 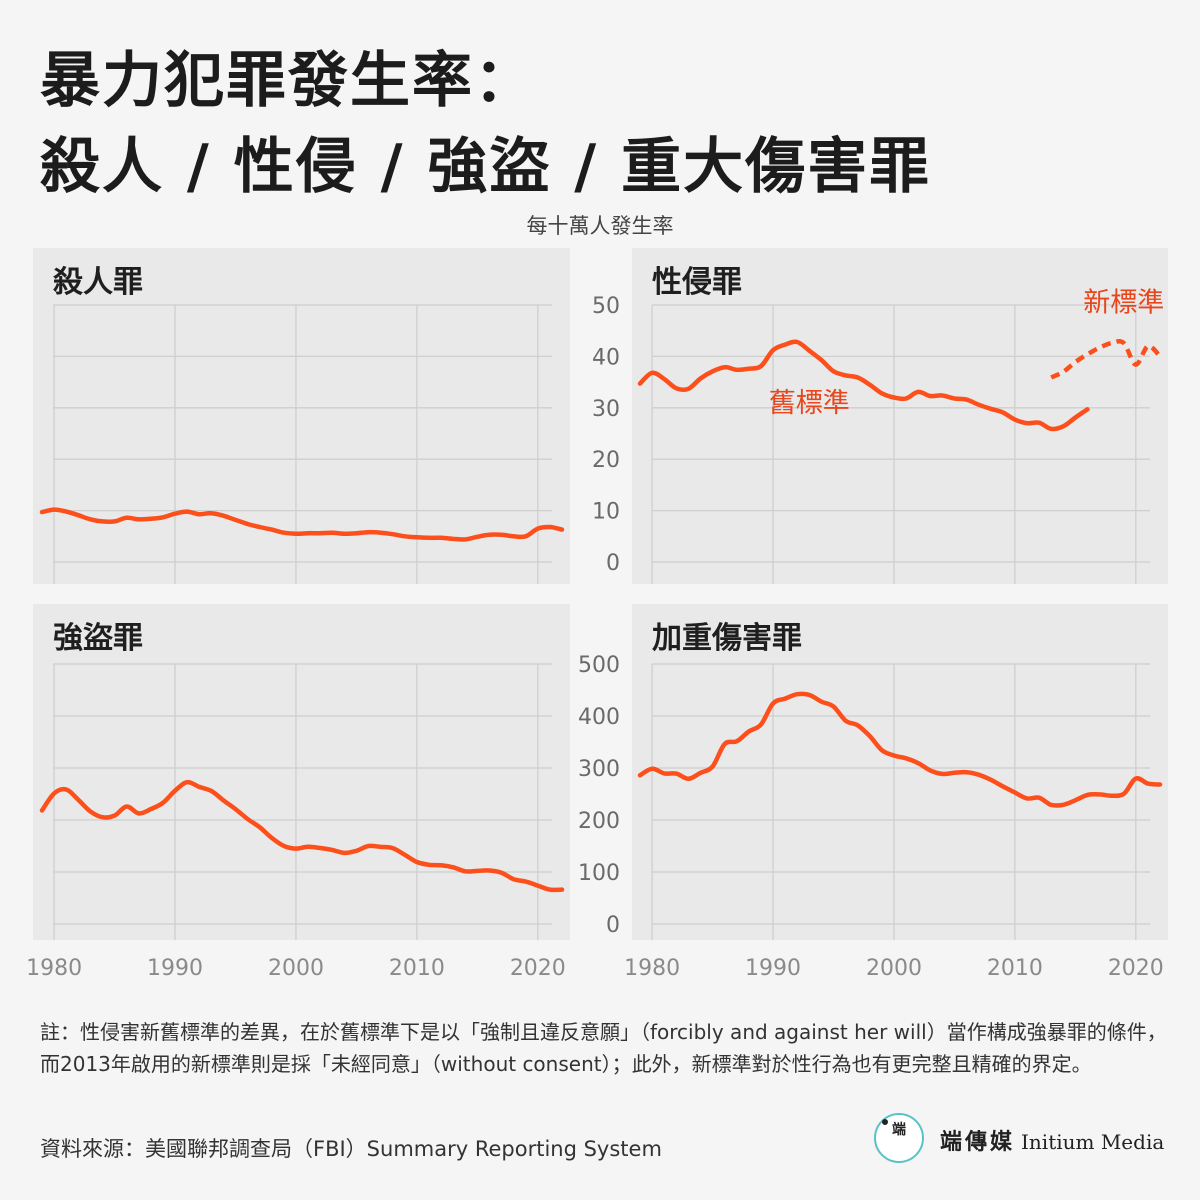 What do you see at coordinates (1123, 302) in the screenshot?
I see `series-label: 新標準` at bounding box center [1123, 302].